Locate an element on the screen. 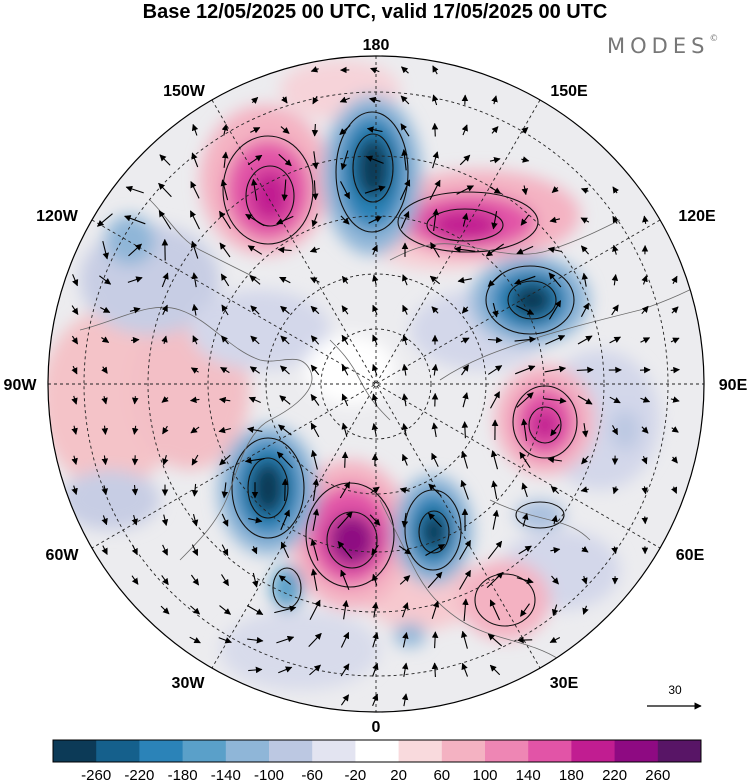 Image resolution: width=750 pixels, height=783 pixels. alaska-coast is located at coordinates (205, 240).